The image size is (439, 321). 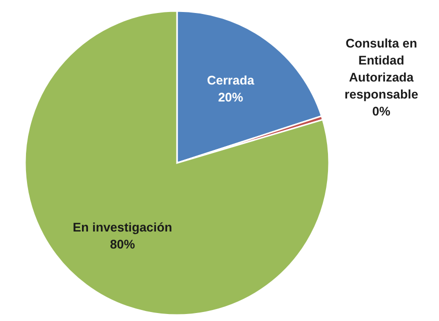 What do you see at coordinates (381, 69) in the screenshot?
I see `slice-label: Consulta en Entidad Autorizada responsable` at bounding box center [381, 69].